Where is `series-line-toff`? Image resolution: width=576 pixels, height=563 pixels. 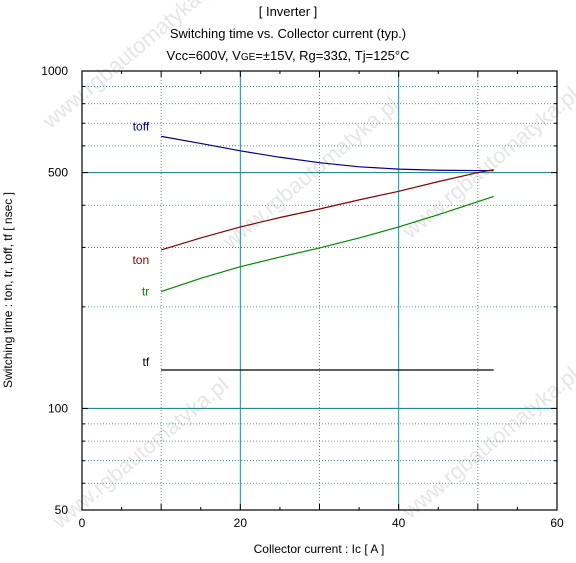
series-line-toff is located at coordinates (327, 153).